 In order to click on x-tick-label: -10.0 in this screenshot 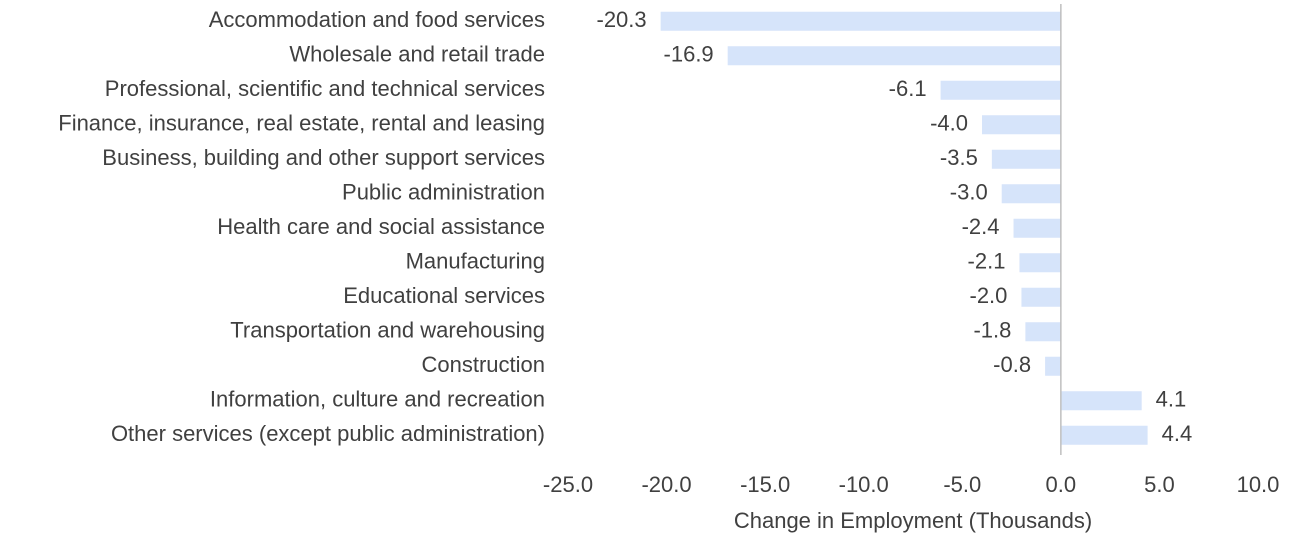, I will do `click(864, 484)`.